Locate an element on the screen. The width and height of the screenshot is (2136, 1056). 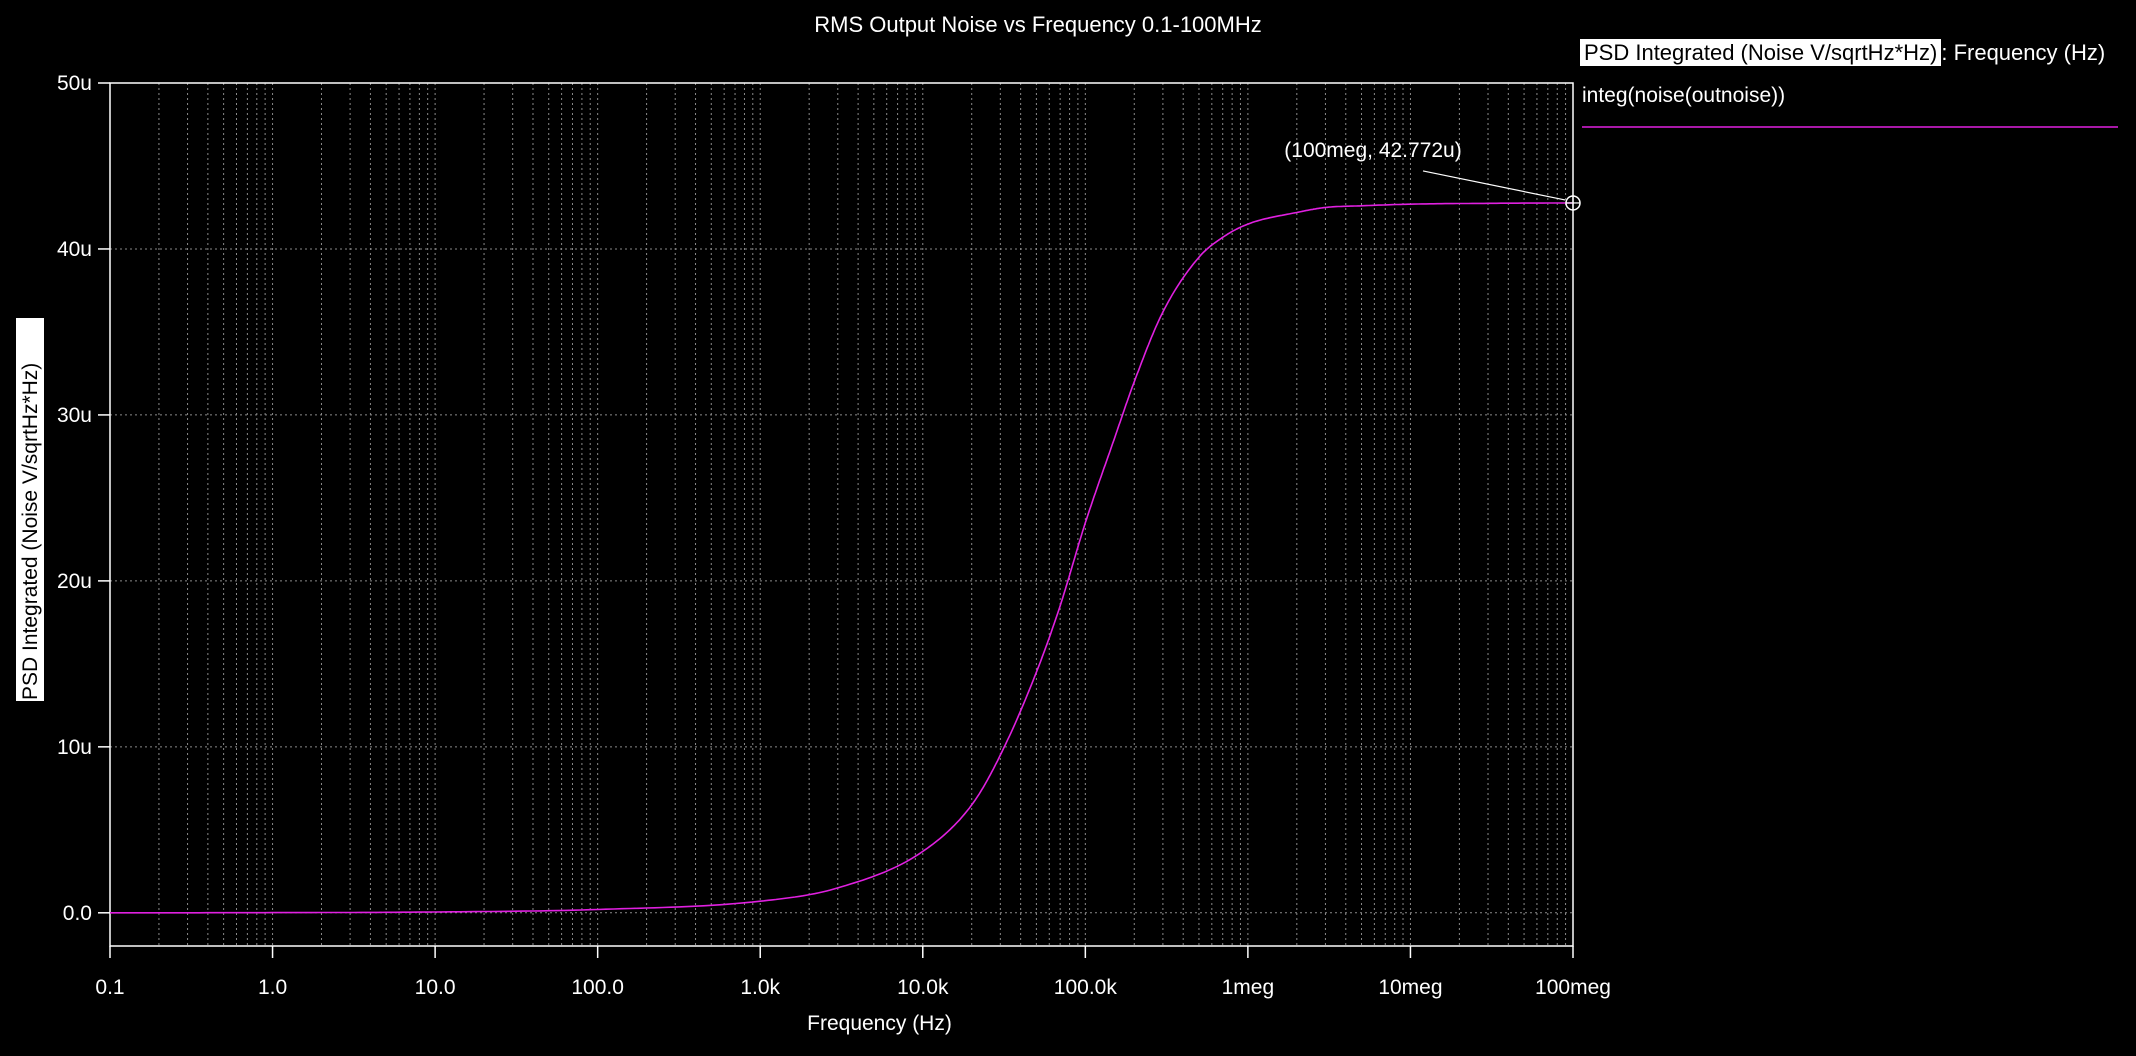
marker-leader-line is located at coordinates (1494, 185).